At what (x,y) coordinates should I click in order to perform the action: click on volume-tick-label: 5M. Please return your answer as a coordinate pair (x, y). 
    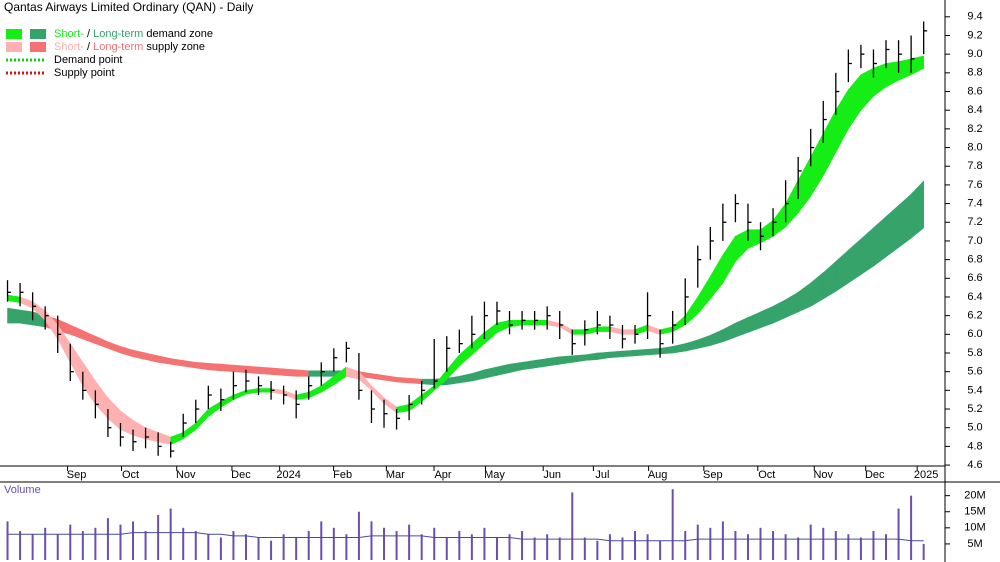
    Looking at the image, I should click on (974, 544).